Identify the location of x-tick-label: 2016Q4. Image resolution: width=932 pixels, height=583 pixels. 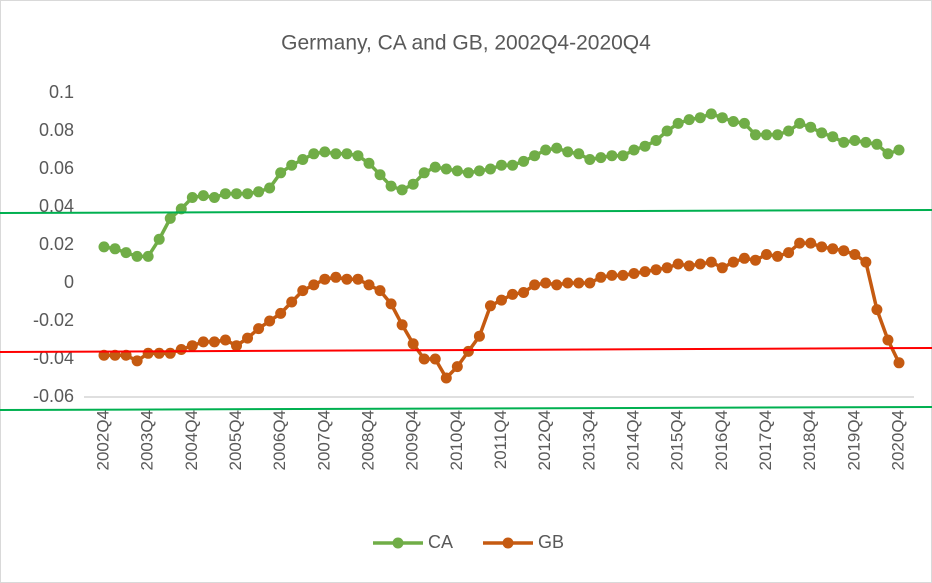
(721, 440).